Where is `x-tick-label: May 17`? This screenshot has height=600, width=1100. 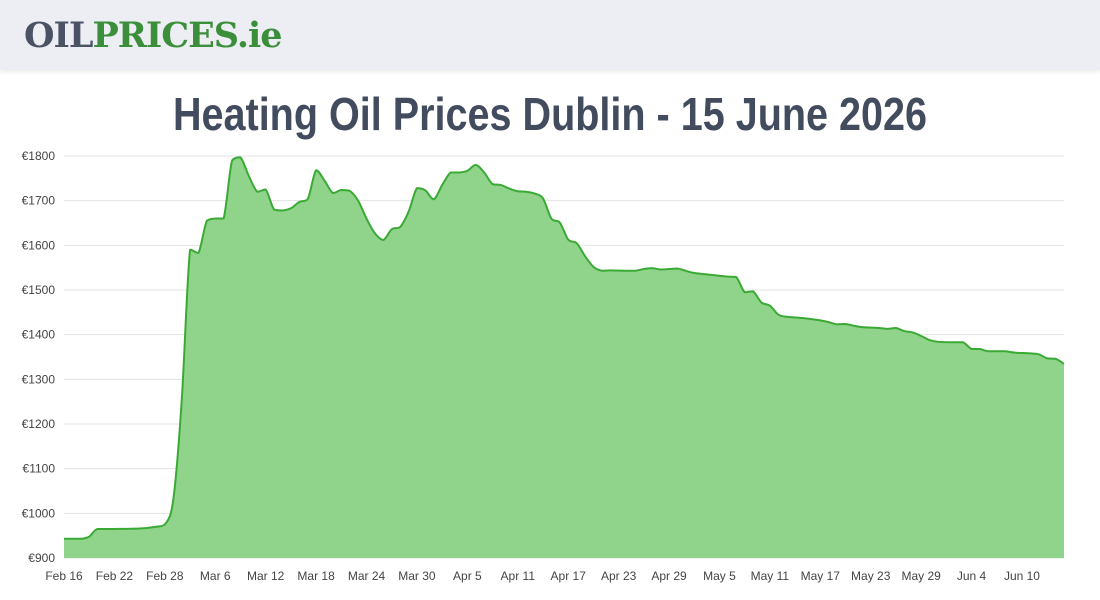 x-tick-label: May 17 is located at coordinates (821, 576).